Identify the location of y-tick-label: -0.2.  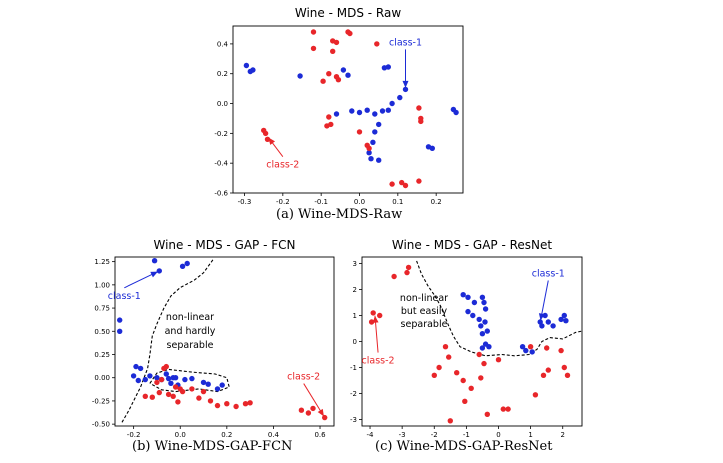
(221, 134).